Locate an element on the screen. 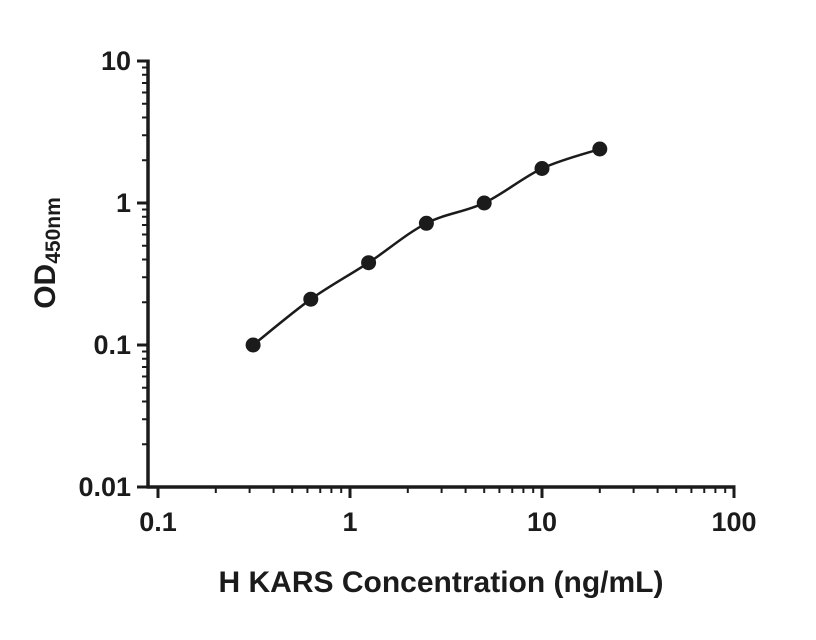 The height and width of the screenshot is (640, 816). standard-curve-line is located at coordinates (426, 246).